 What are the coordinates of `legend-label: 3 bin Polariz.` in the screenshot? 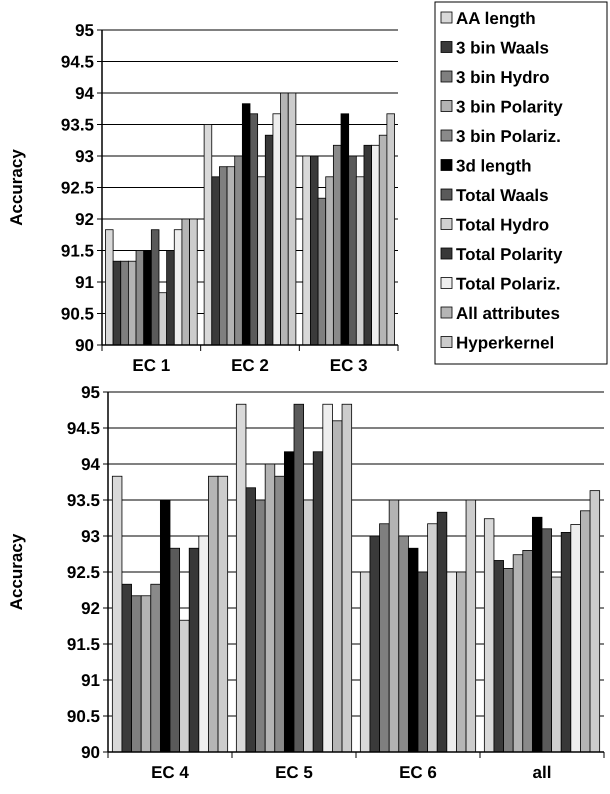 It's located at (508, 136).